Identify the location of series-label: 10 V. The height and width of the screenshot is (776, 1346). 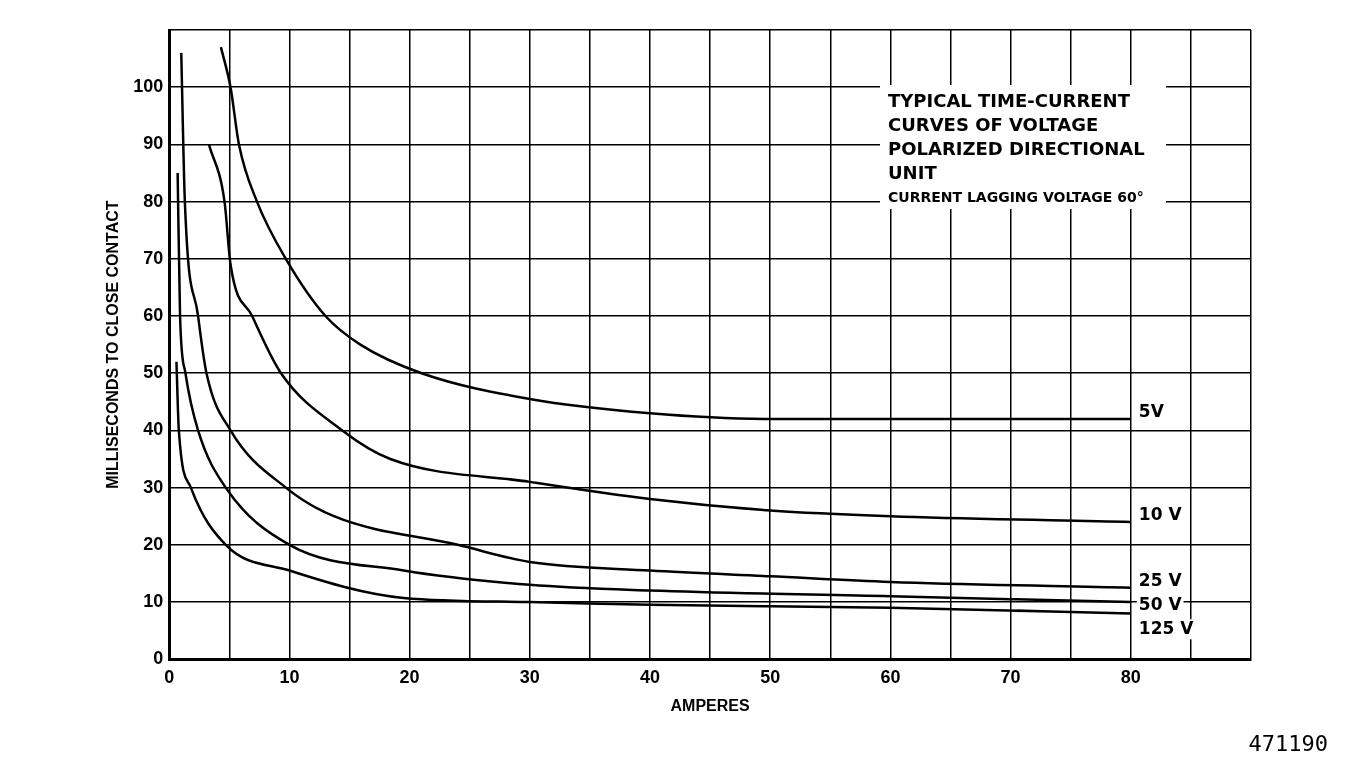
(1160, 513).